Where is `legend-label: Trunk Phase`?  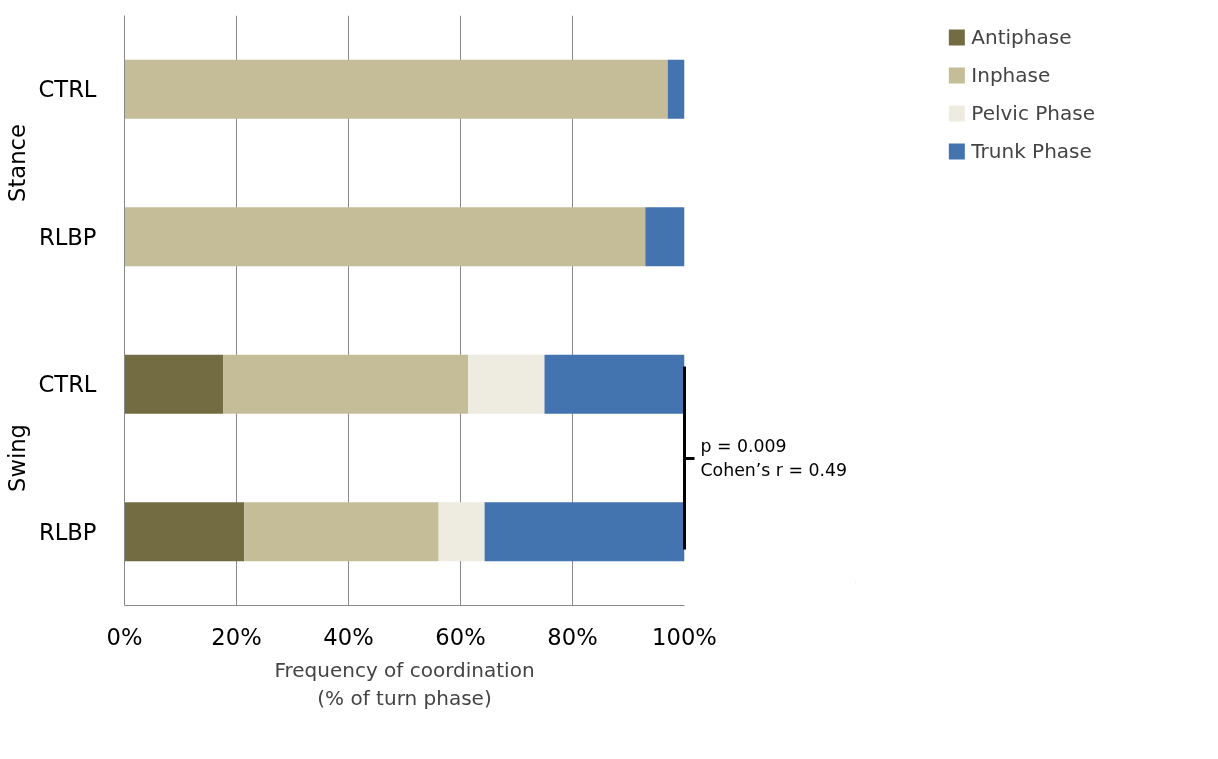
legend-label: Trunk Phase is located at coordinates (1031, 151).